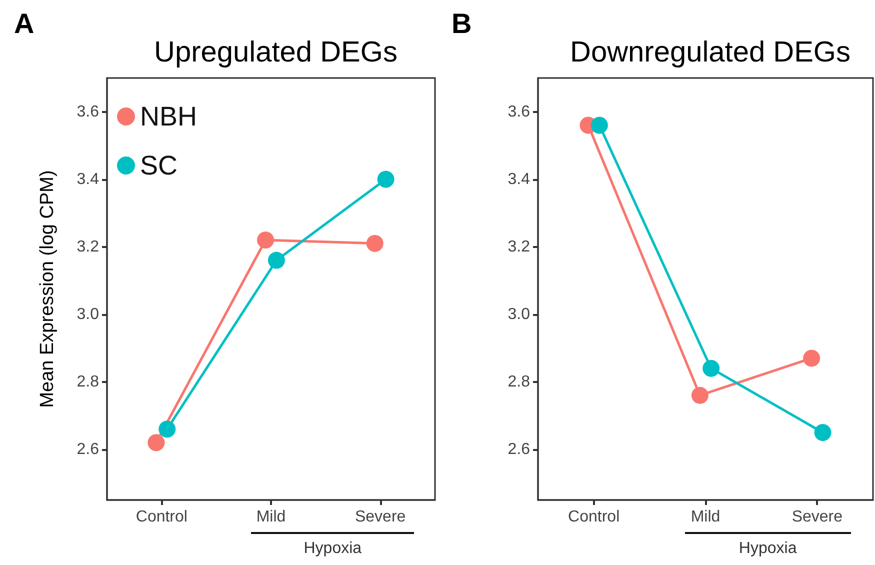 Image resolution: width=875 pixels, height=565 pixels. I want to click on legend-label: SC, so click(159, 165).